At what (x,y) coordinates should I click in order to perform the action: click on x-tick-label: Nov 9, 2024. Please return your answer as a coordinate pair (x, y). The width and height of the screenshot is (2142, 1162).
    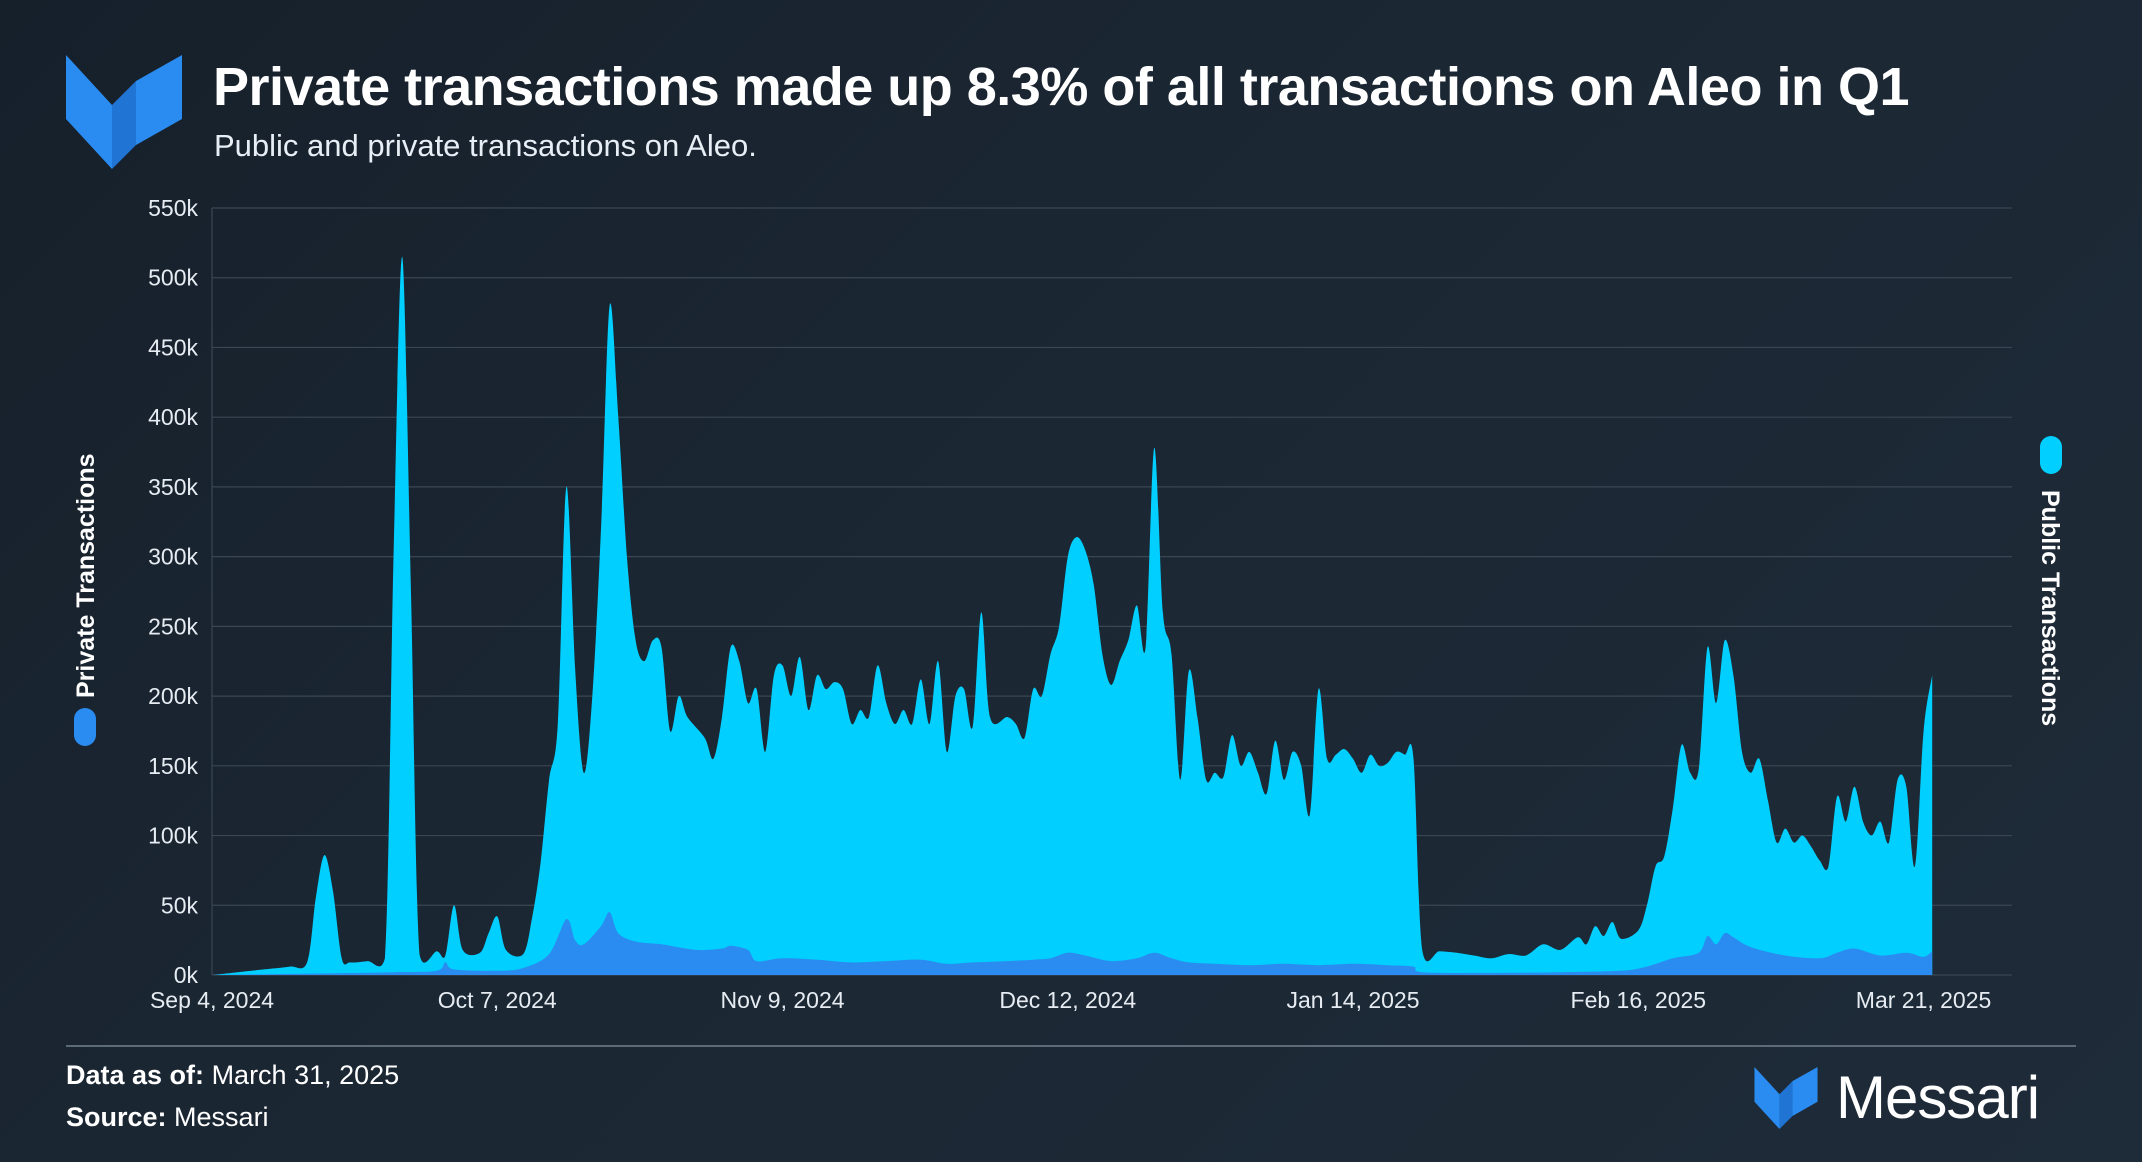
    Looking at the image, I should click on (783, 1000).